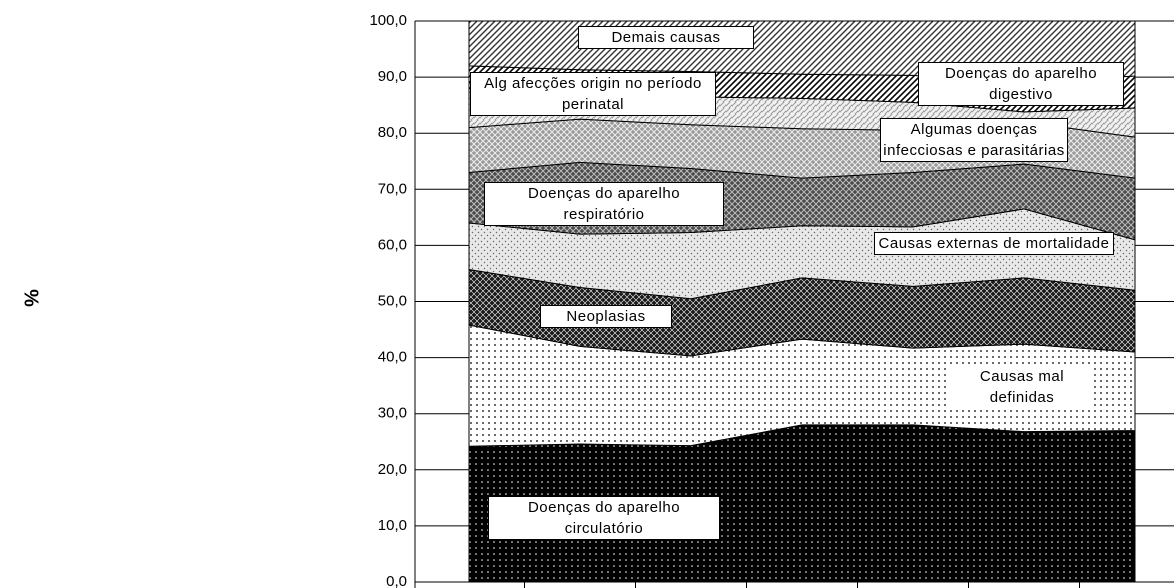 The image size is (1174, 588). I want to click on series-label: Alg afecções origin no período perinatal, so click(593, 94).